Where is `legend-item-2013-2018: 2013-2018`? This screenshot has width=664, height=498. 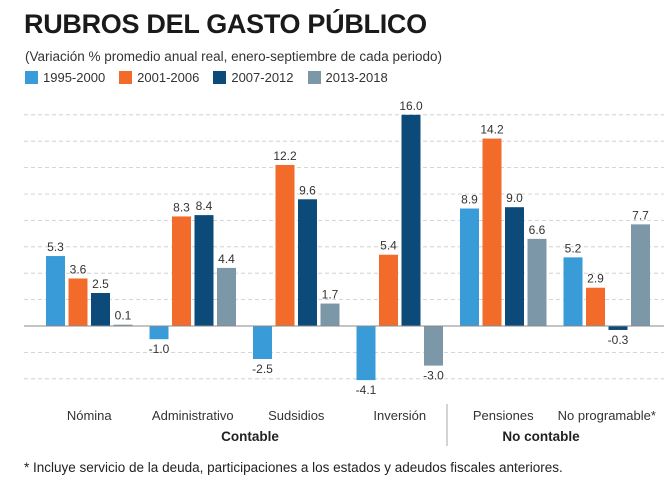
legend-item-2013-2018: 2013-2018 is located at coordinates (347, 77).